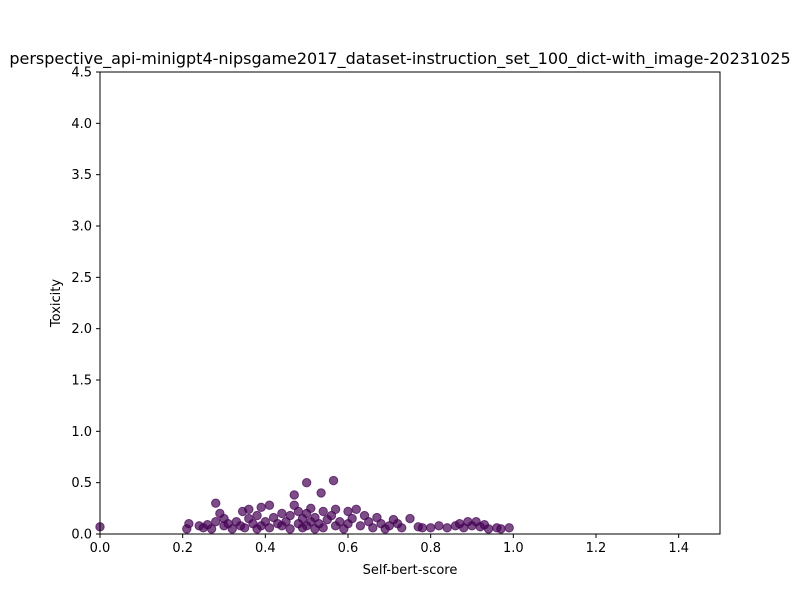 The height and width of the screenshot is (600, 800). What do you see at coordinates (81, 278) in the screenshot?
I see `y-tick-label: 2.5` at bounding box center [81, 278].